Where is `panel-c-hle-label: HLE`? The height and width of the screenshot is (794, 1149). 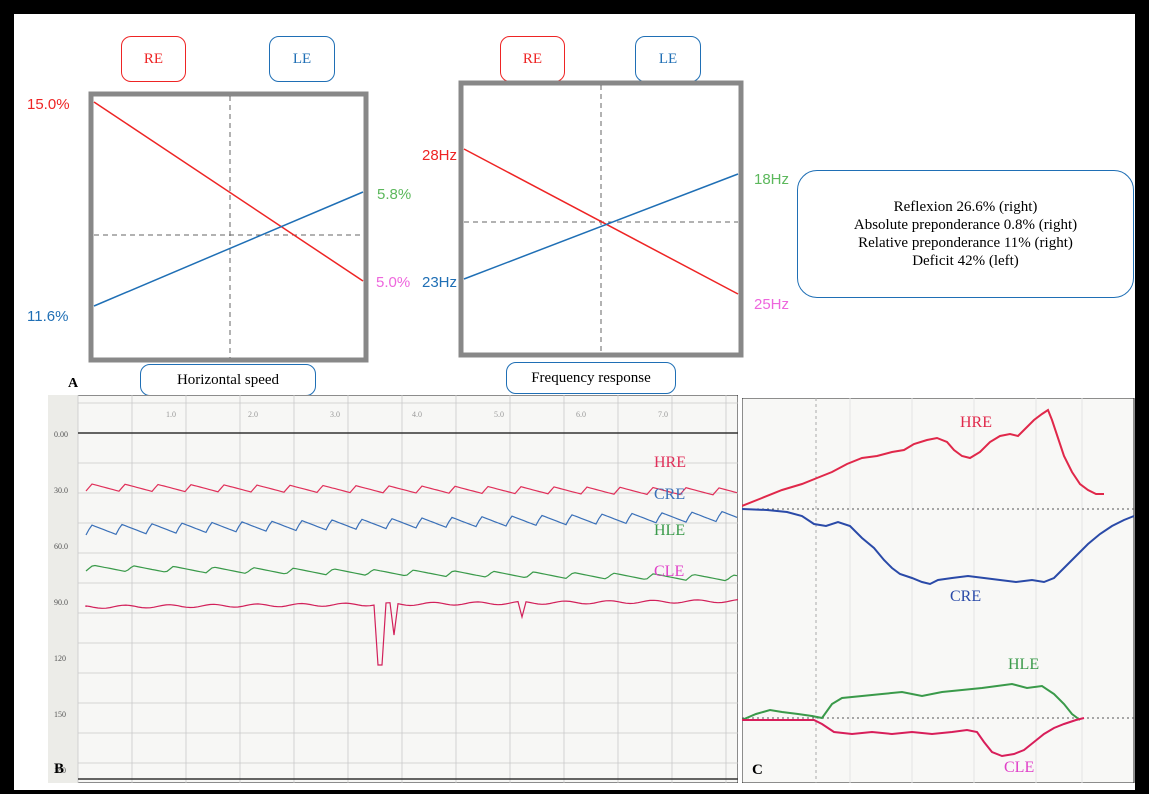 panel-c-hle-label: HLE is located at coordinates (1024, 664).